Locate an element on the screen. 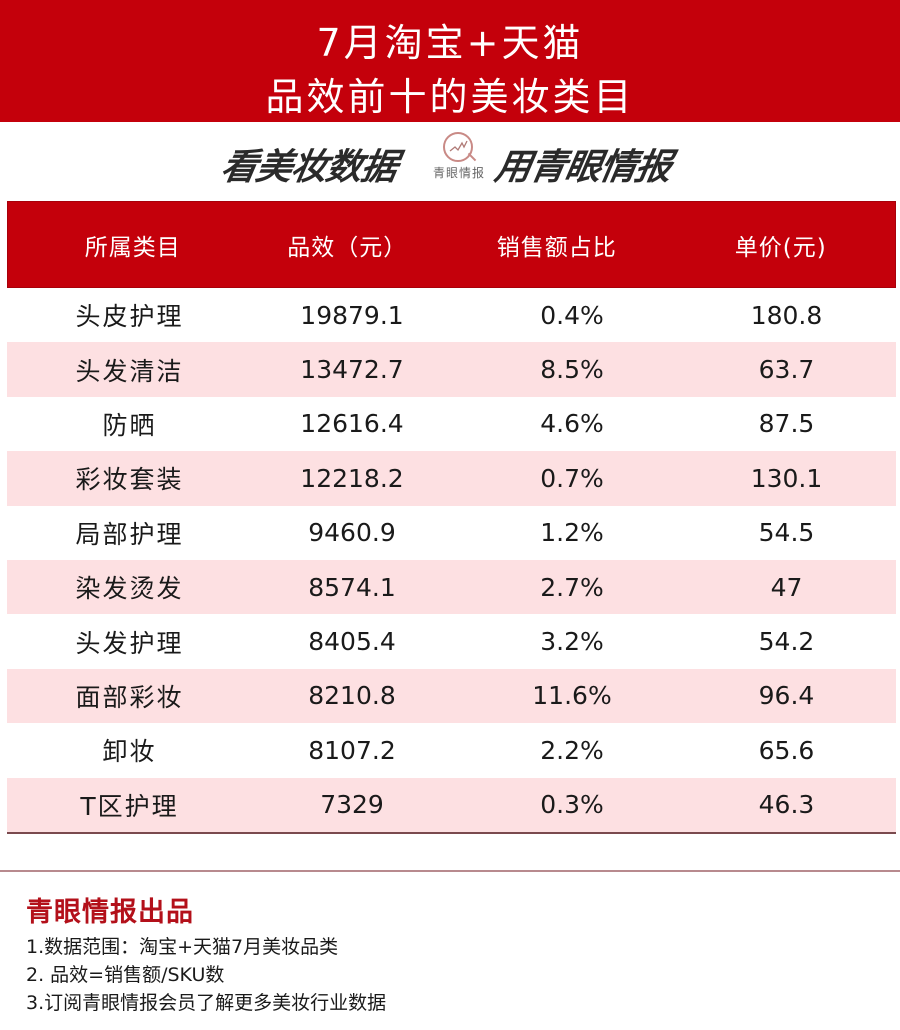  cell-price: 46.3 is located at coordinates (786, 805).